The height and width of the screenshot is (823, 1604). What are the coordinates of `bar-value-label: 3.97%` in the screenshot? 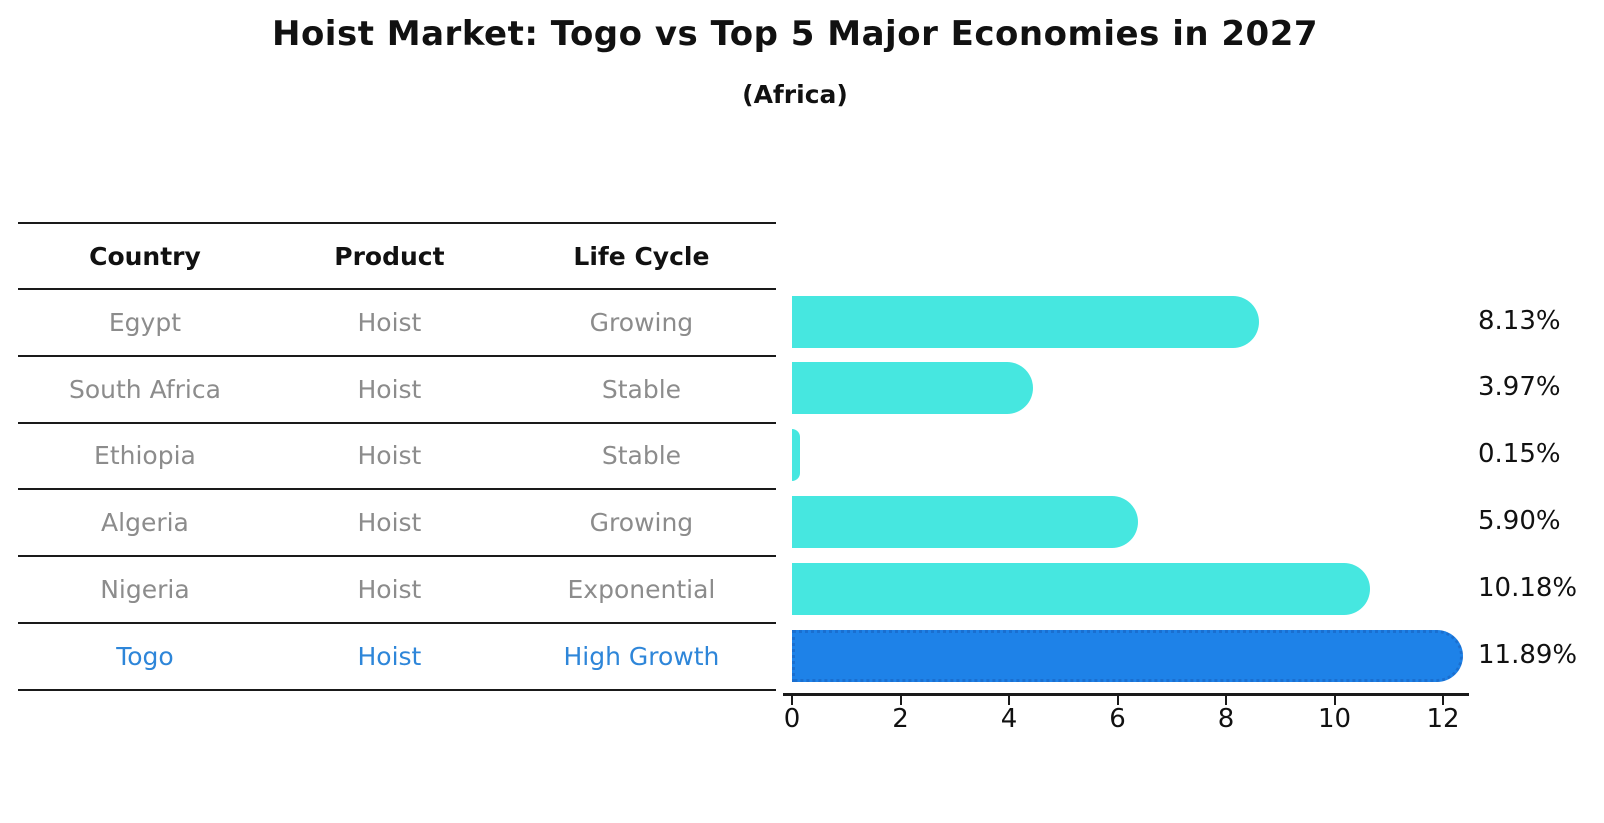 It's located at (1519, 387).